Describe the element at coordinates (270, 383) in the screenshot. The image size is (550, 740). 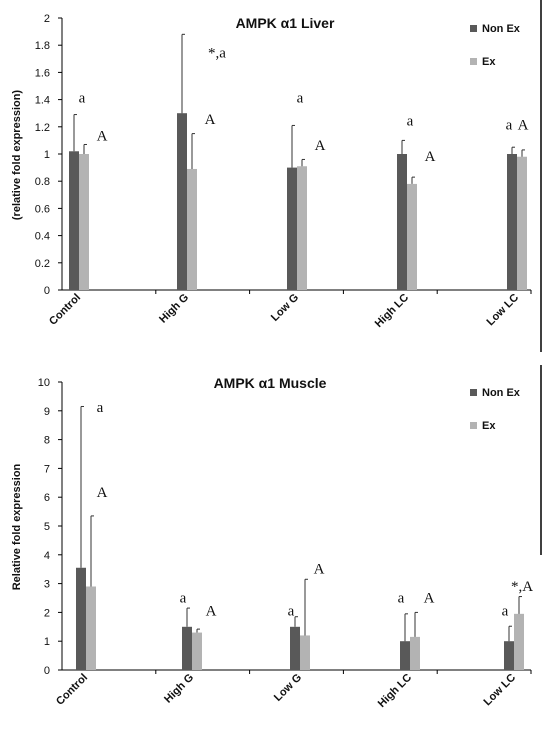
I see `chart-title: AMPK α1 Muscle` at that location.